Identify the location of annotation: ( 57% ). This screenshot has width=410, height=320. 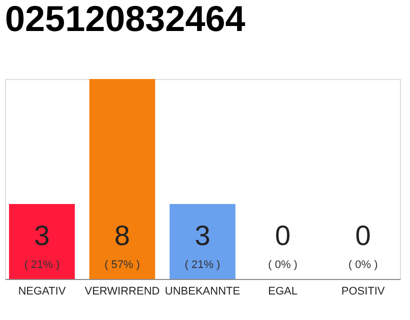
(122, 265).